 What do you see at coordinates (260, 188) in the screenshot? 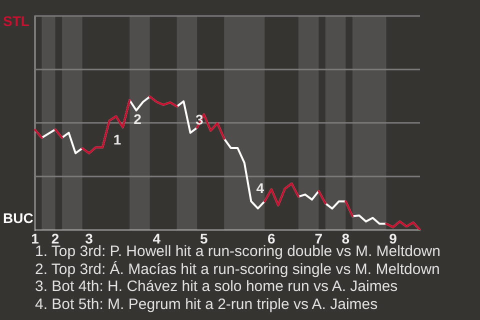
I see `annotation: 4` at bounding box center [260, 188].